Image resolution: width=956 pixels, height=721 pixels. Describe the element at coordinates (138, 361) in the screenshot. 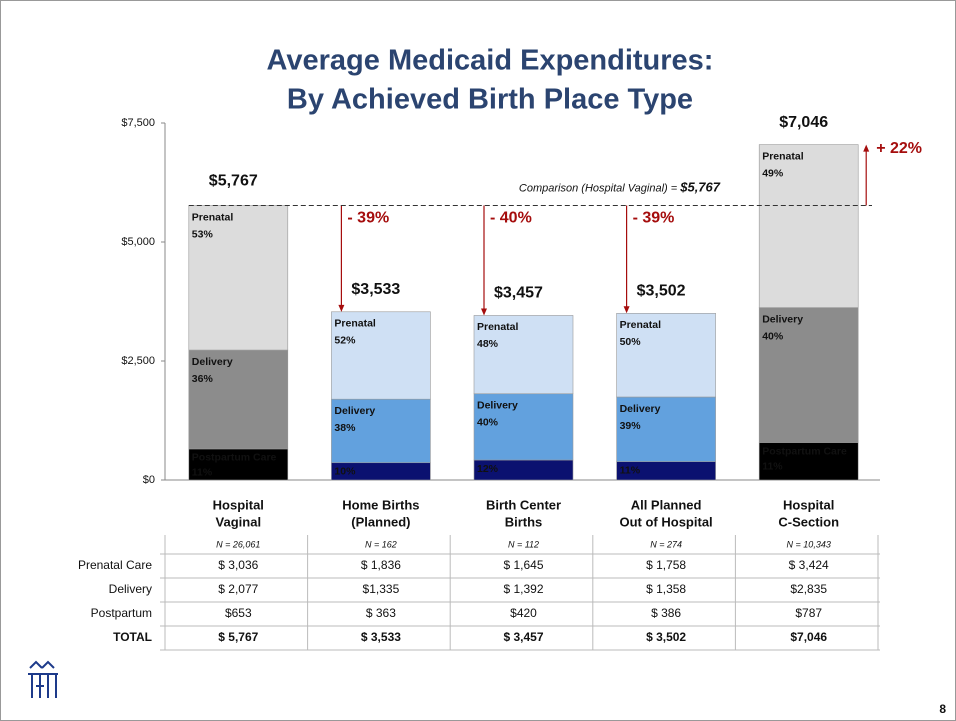

I see `y-tick-label: $2,500` at that location.